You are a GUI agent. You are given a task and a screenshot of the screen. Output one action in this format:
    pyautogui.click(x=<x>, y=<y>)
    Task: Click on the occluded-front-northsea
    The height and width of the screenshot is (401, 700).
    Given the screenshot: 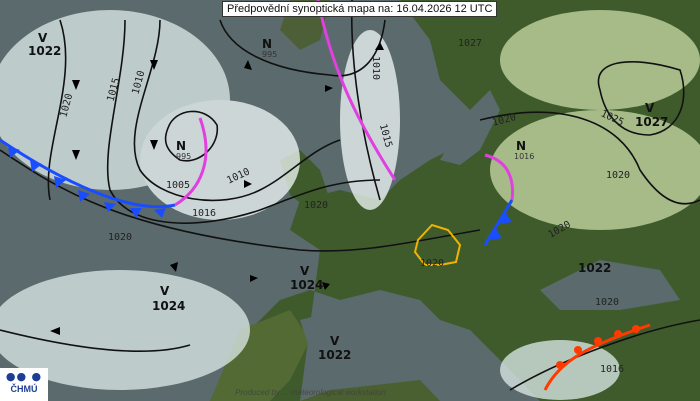 What is the action you would take?
    pyautogui.click(x=356, y=90)
    